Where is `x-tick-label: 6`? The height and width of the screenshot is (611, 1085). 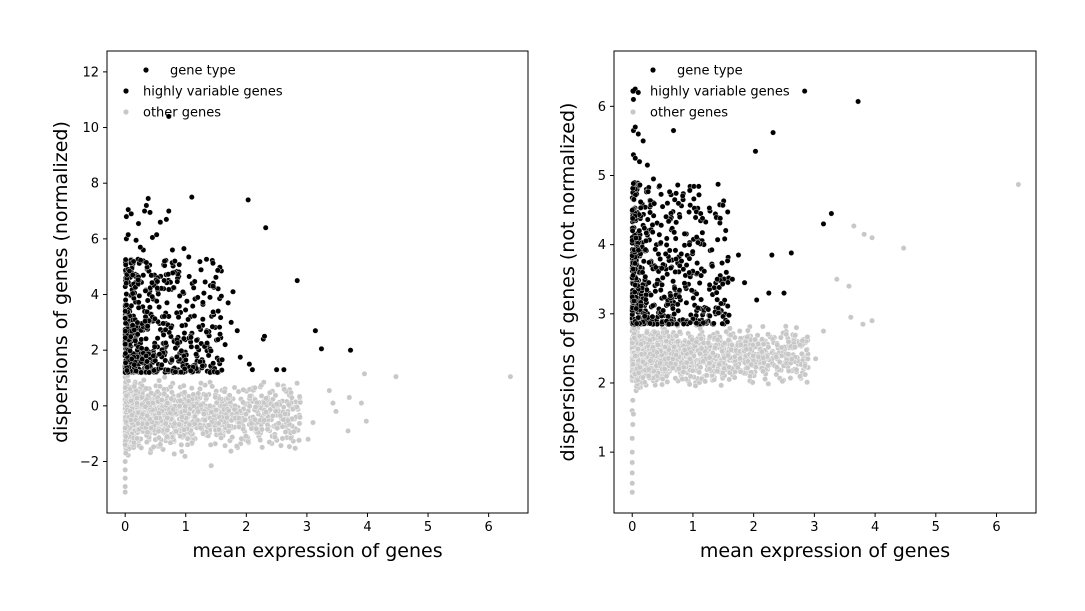
x-tick-label: 6 is located at coordinates (996, 527).